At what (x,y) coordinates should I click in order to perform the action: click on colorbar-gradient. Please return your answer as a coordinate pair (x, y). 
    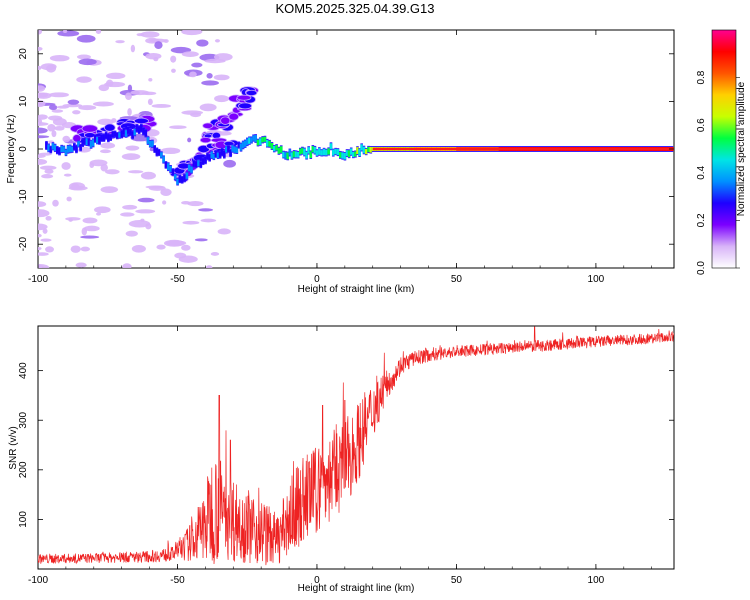
    Looking at the image, I should click on (724, 149).